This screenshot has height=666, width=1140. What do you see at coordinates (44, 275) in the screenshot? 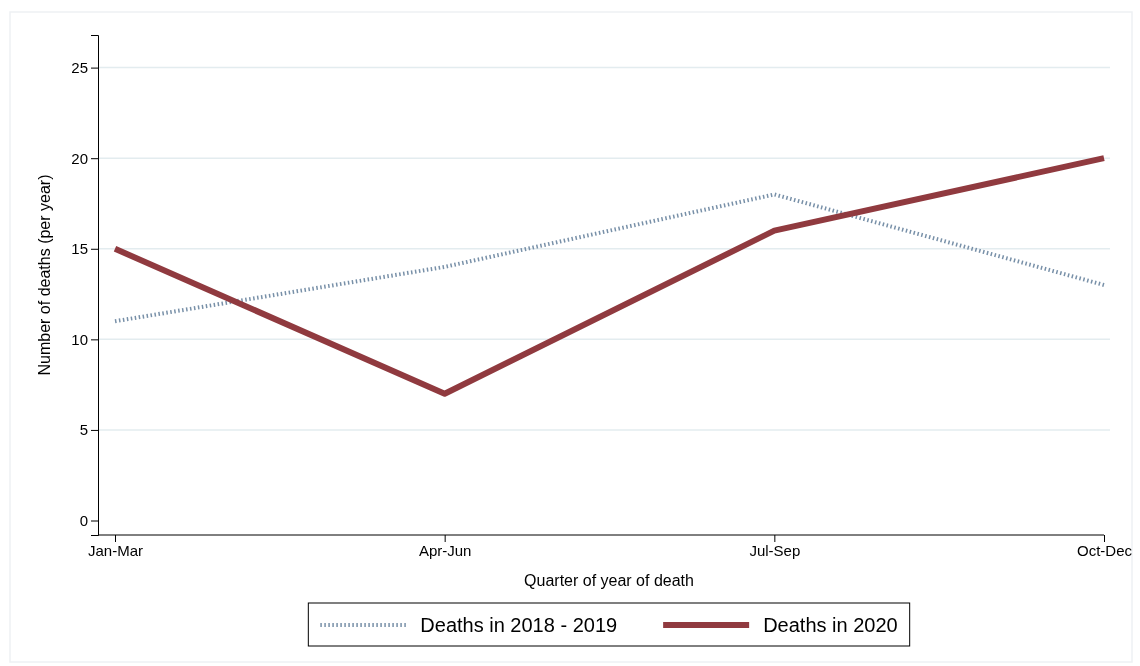
I see `y-axis-title: Number of deaths (per year)` at bounding box center [44, 275].